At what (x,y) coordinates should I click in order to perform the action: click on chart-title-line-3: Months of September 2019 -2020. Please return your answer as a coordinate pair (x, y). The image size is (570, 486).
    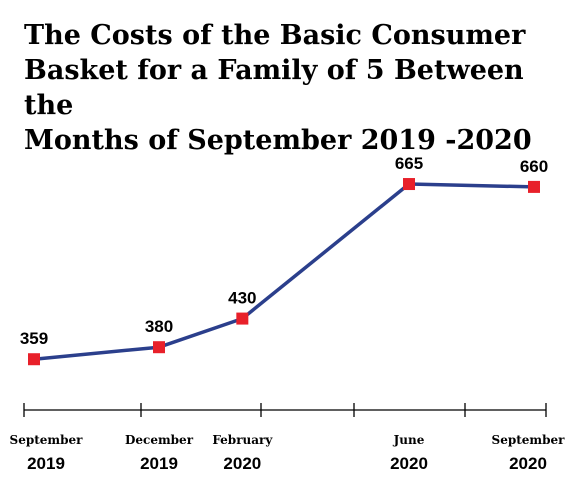
    Looking at the image, I should click on (278, 140).